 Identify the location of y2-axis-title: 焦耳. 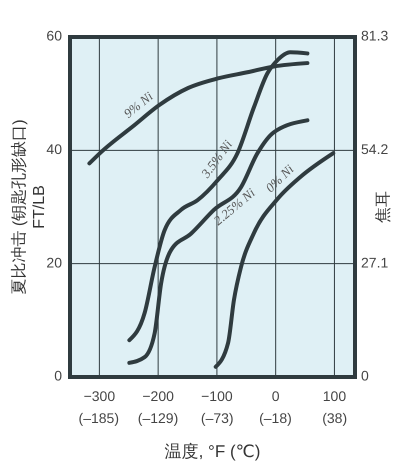
(383, 207).